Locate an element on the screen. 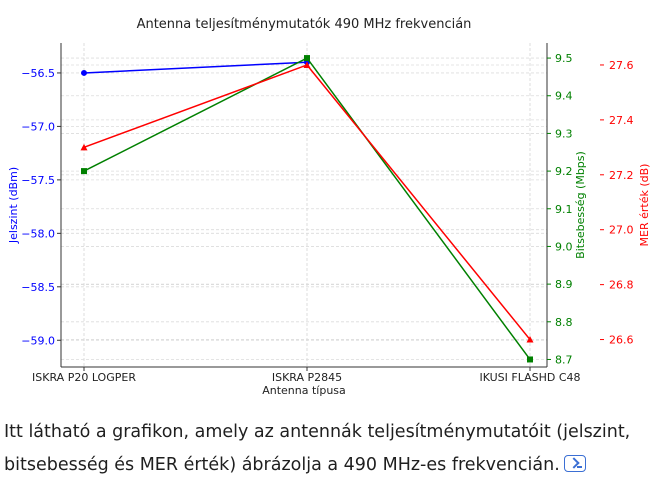 This screenshot has height=492, width=656. y-tick-label-right: 9.2 is located at coordinates (564, 171).